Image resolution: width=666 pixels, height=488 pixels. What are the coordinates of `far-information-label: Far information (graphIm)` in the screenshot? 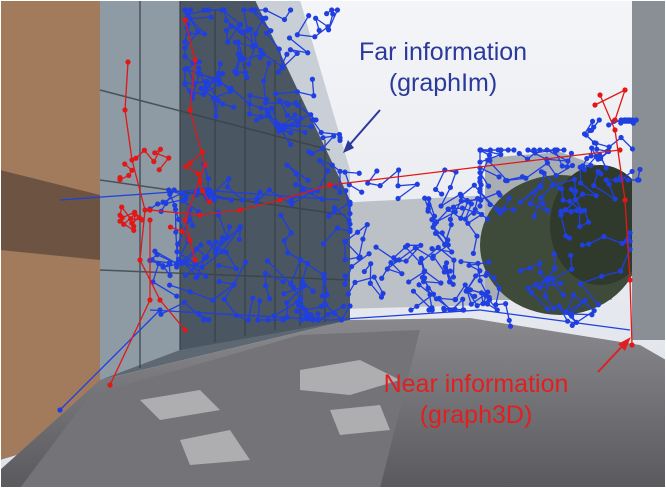 It's located at (443, 68).